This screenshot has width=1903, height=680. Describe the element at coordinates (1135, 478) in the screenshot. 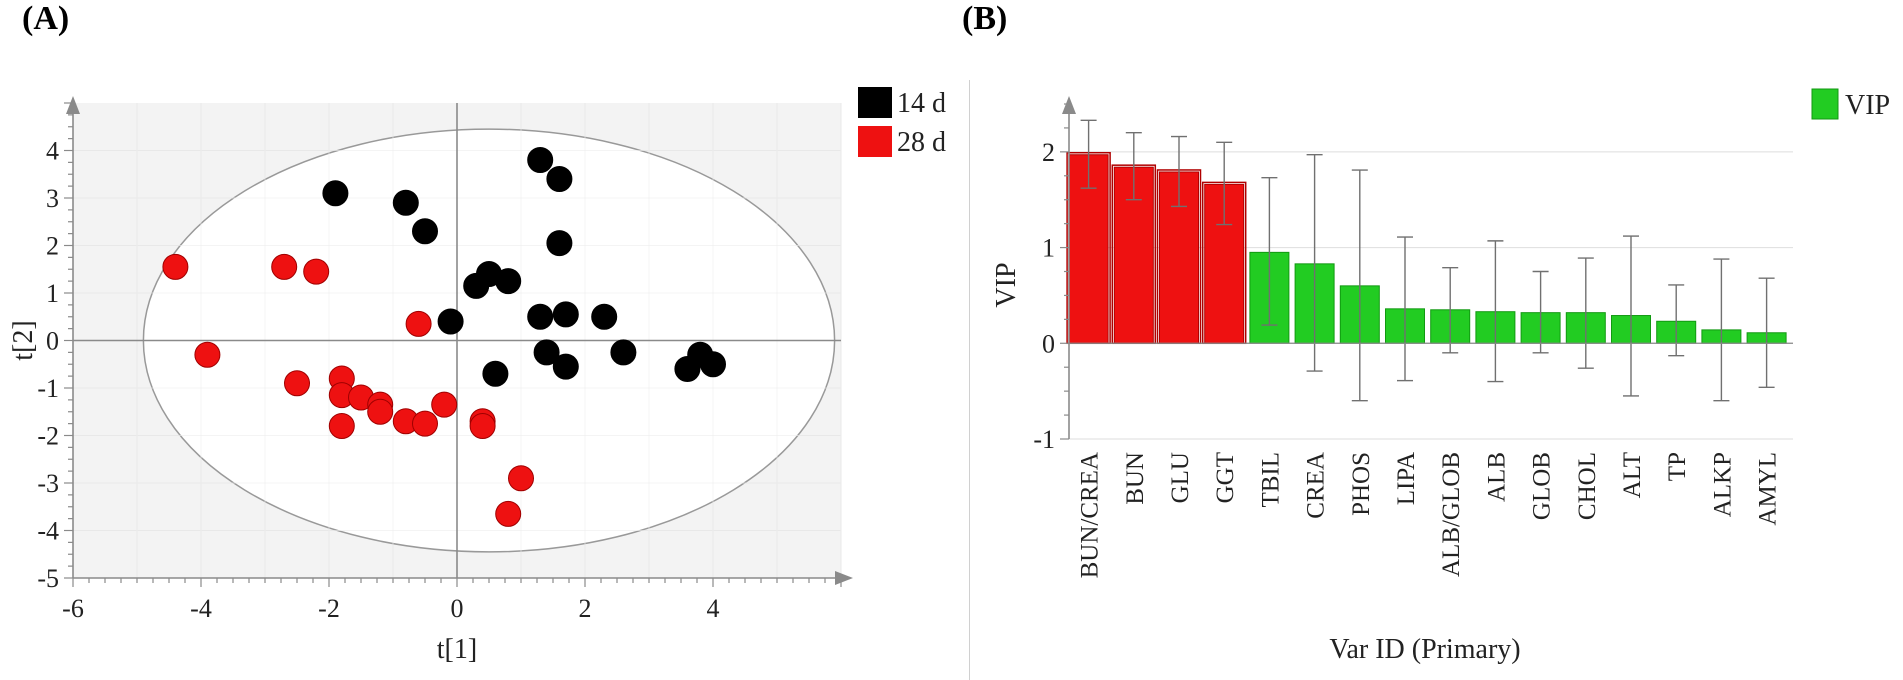

I see `x-tick-label: BUN` at that location.